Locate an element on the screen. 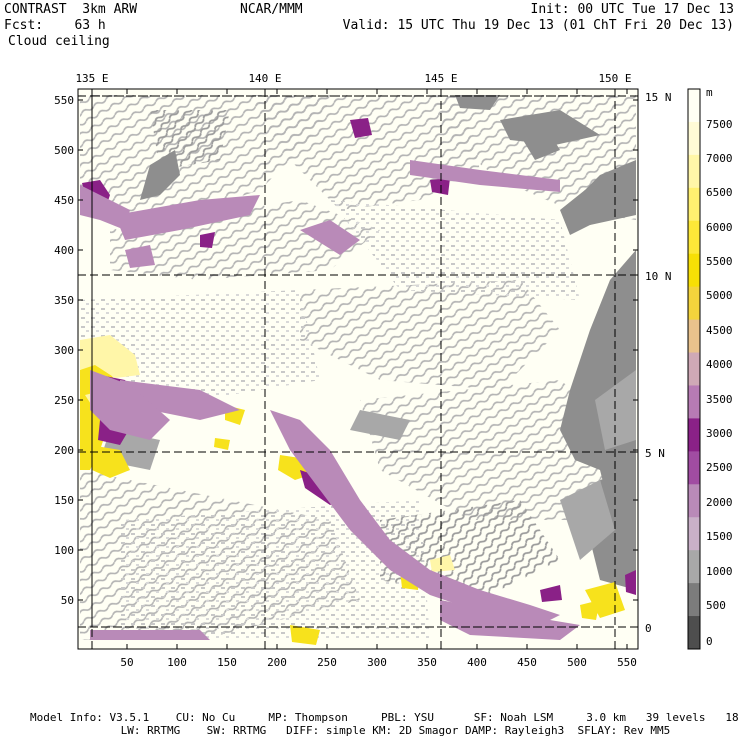  y-tick-label: 200 is located at coordinates (64, 450).